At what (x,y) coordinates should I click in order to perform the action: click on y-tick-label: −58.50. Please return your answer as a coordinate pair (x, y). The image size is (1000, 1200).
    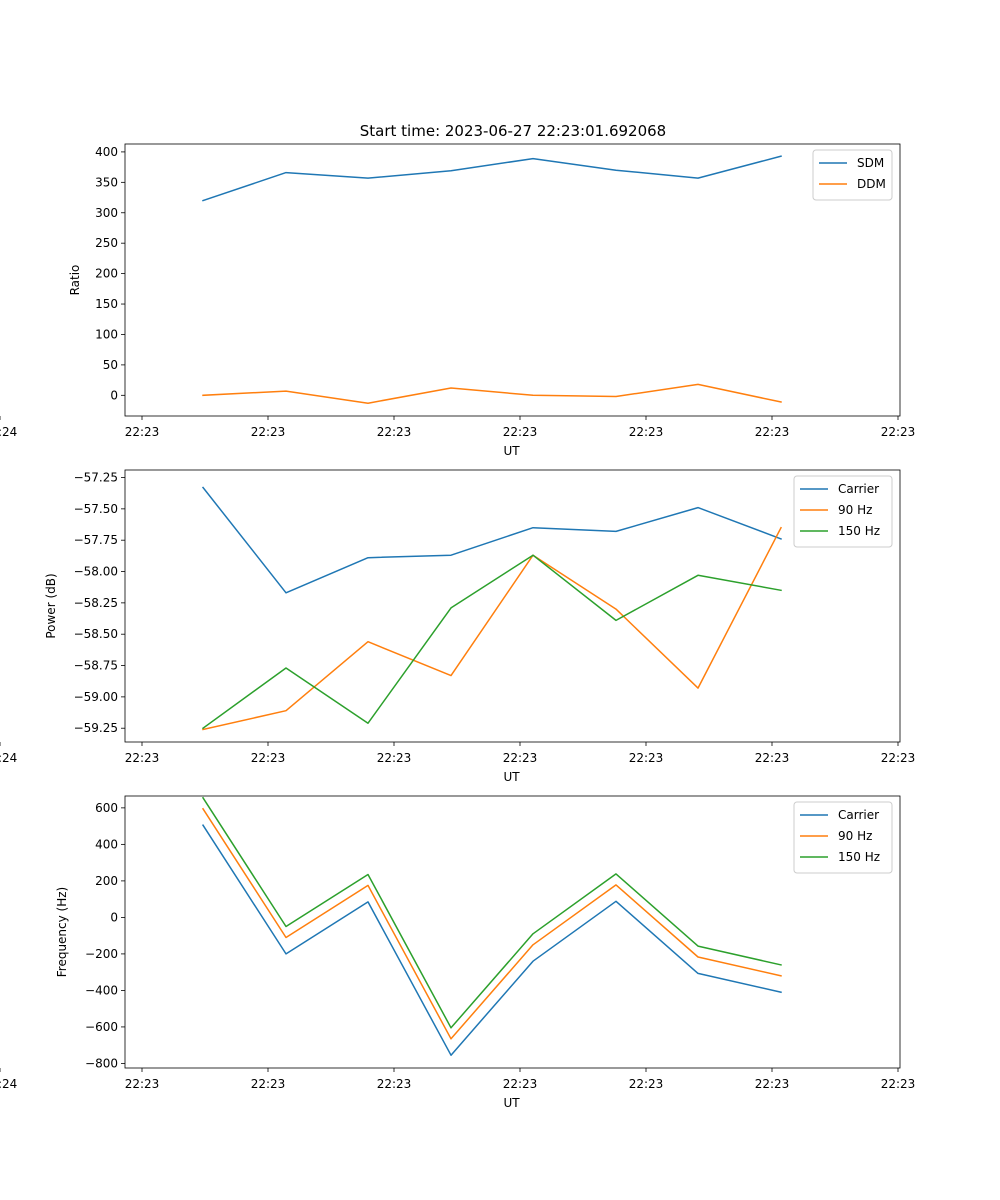
    Looking at the image, I should click on (96, 634).